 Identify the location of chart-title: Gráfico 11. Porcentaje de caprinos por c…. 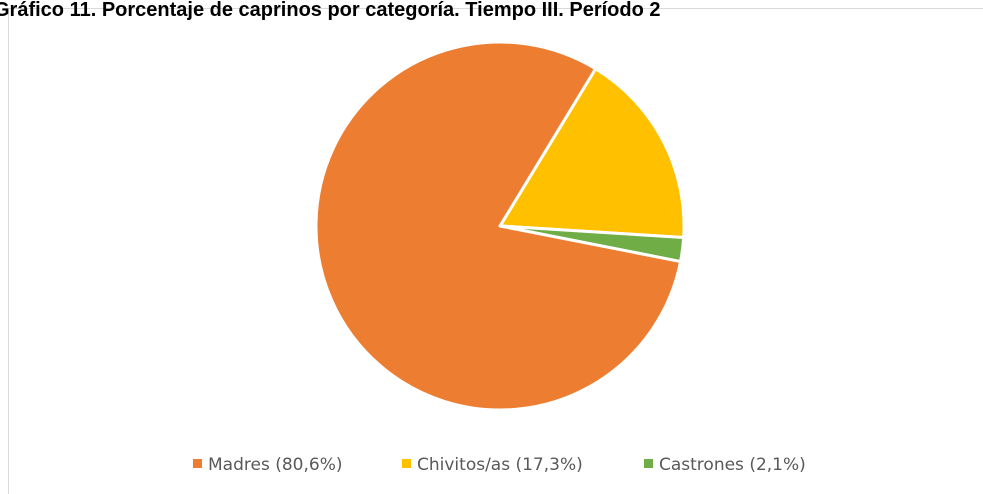
(330, 10).